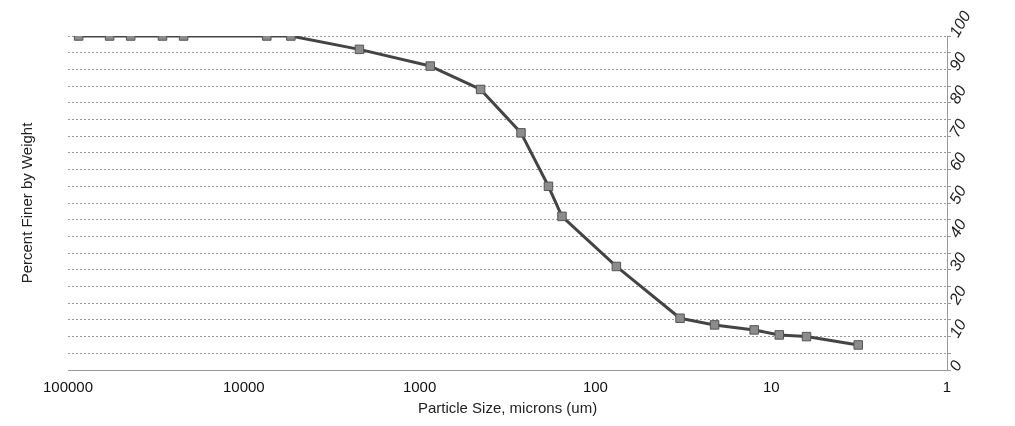 Image resolution: width=1015 pixels, height=426 pixels. What do you see at coordinates (957, 127) in the screenshot?
I see `y-tick-label: 70` at bounding box center [957, 127].